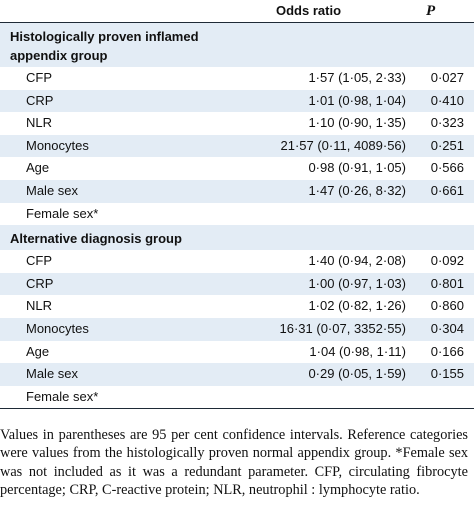 The height and width of the screenshot is (517, 474). What do you see at coordinates (237, 146) in the screenshot?
I see `table-row: Monocytes 21·57 (0·11, 4089·56) 0·251` at bounding box center [237, 146].